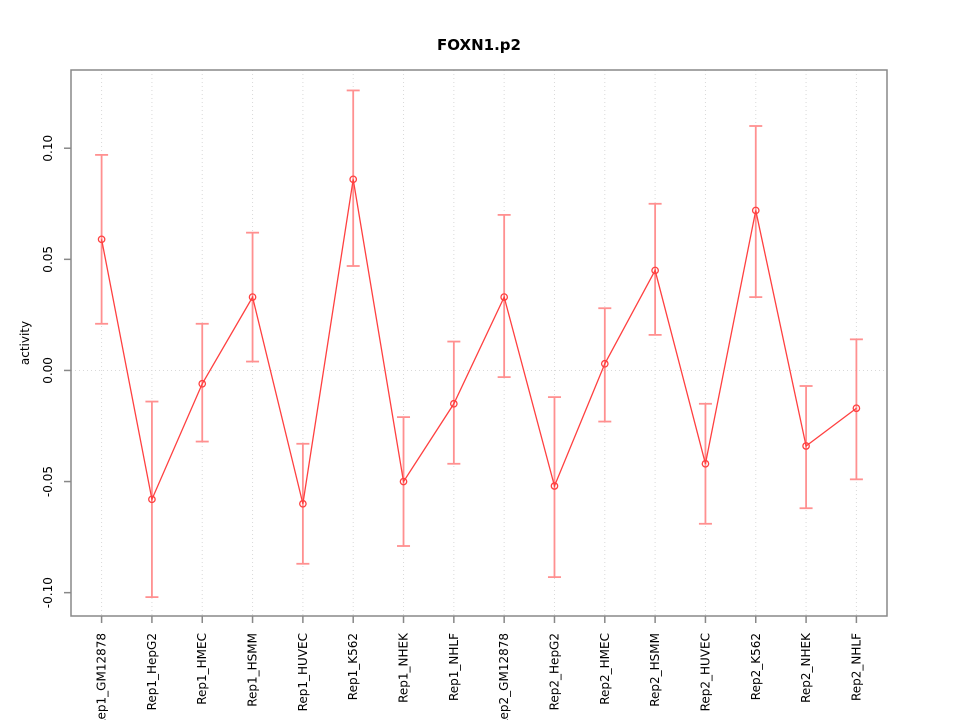 The height and width of the screenshot is (720, 960). What do you see at coordinates (504, 676) in the screenshot?
I see `x-tick-label: Rep2_GM12878` at bounding box center [504, 676].